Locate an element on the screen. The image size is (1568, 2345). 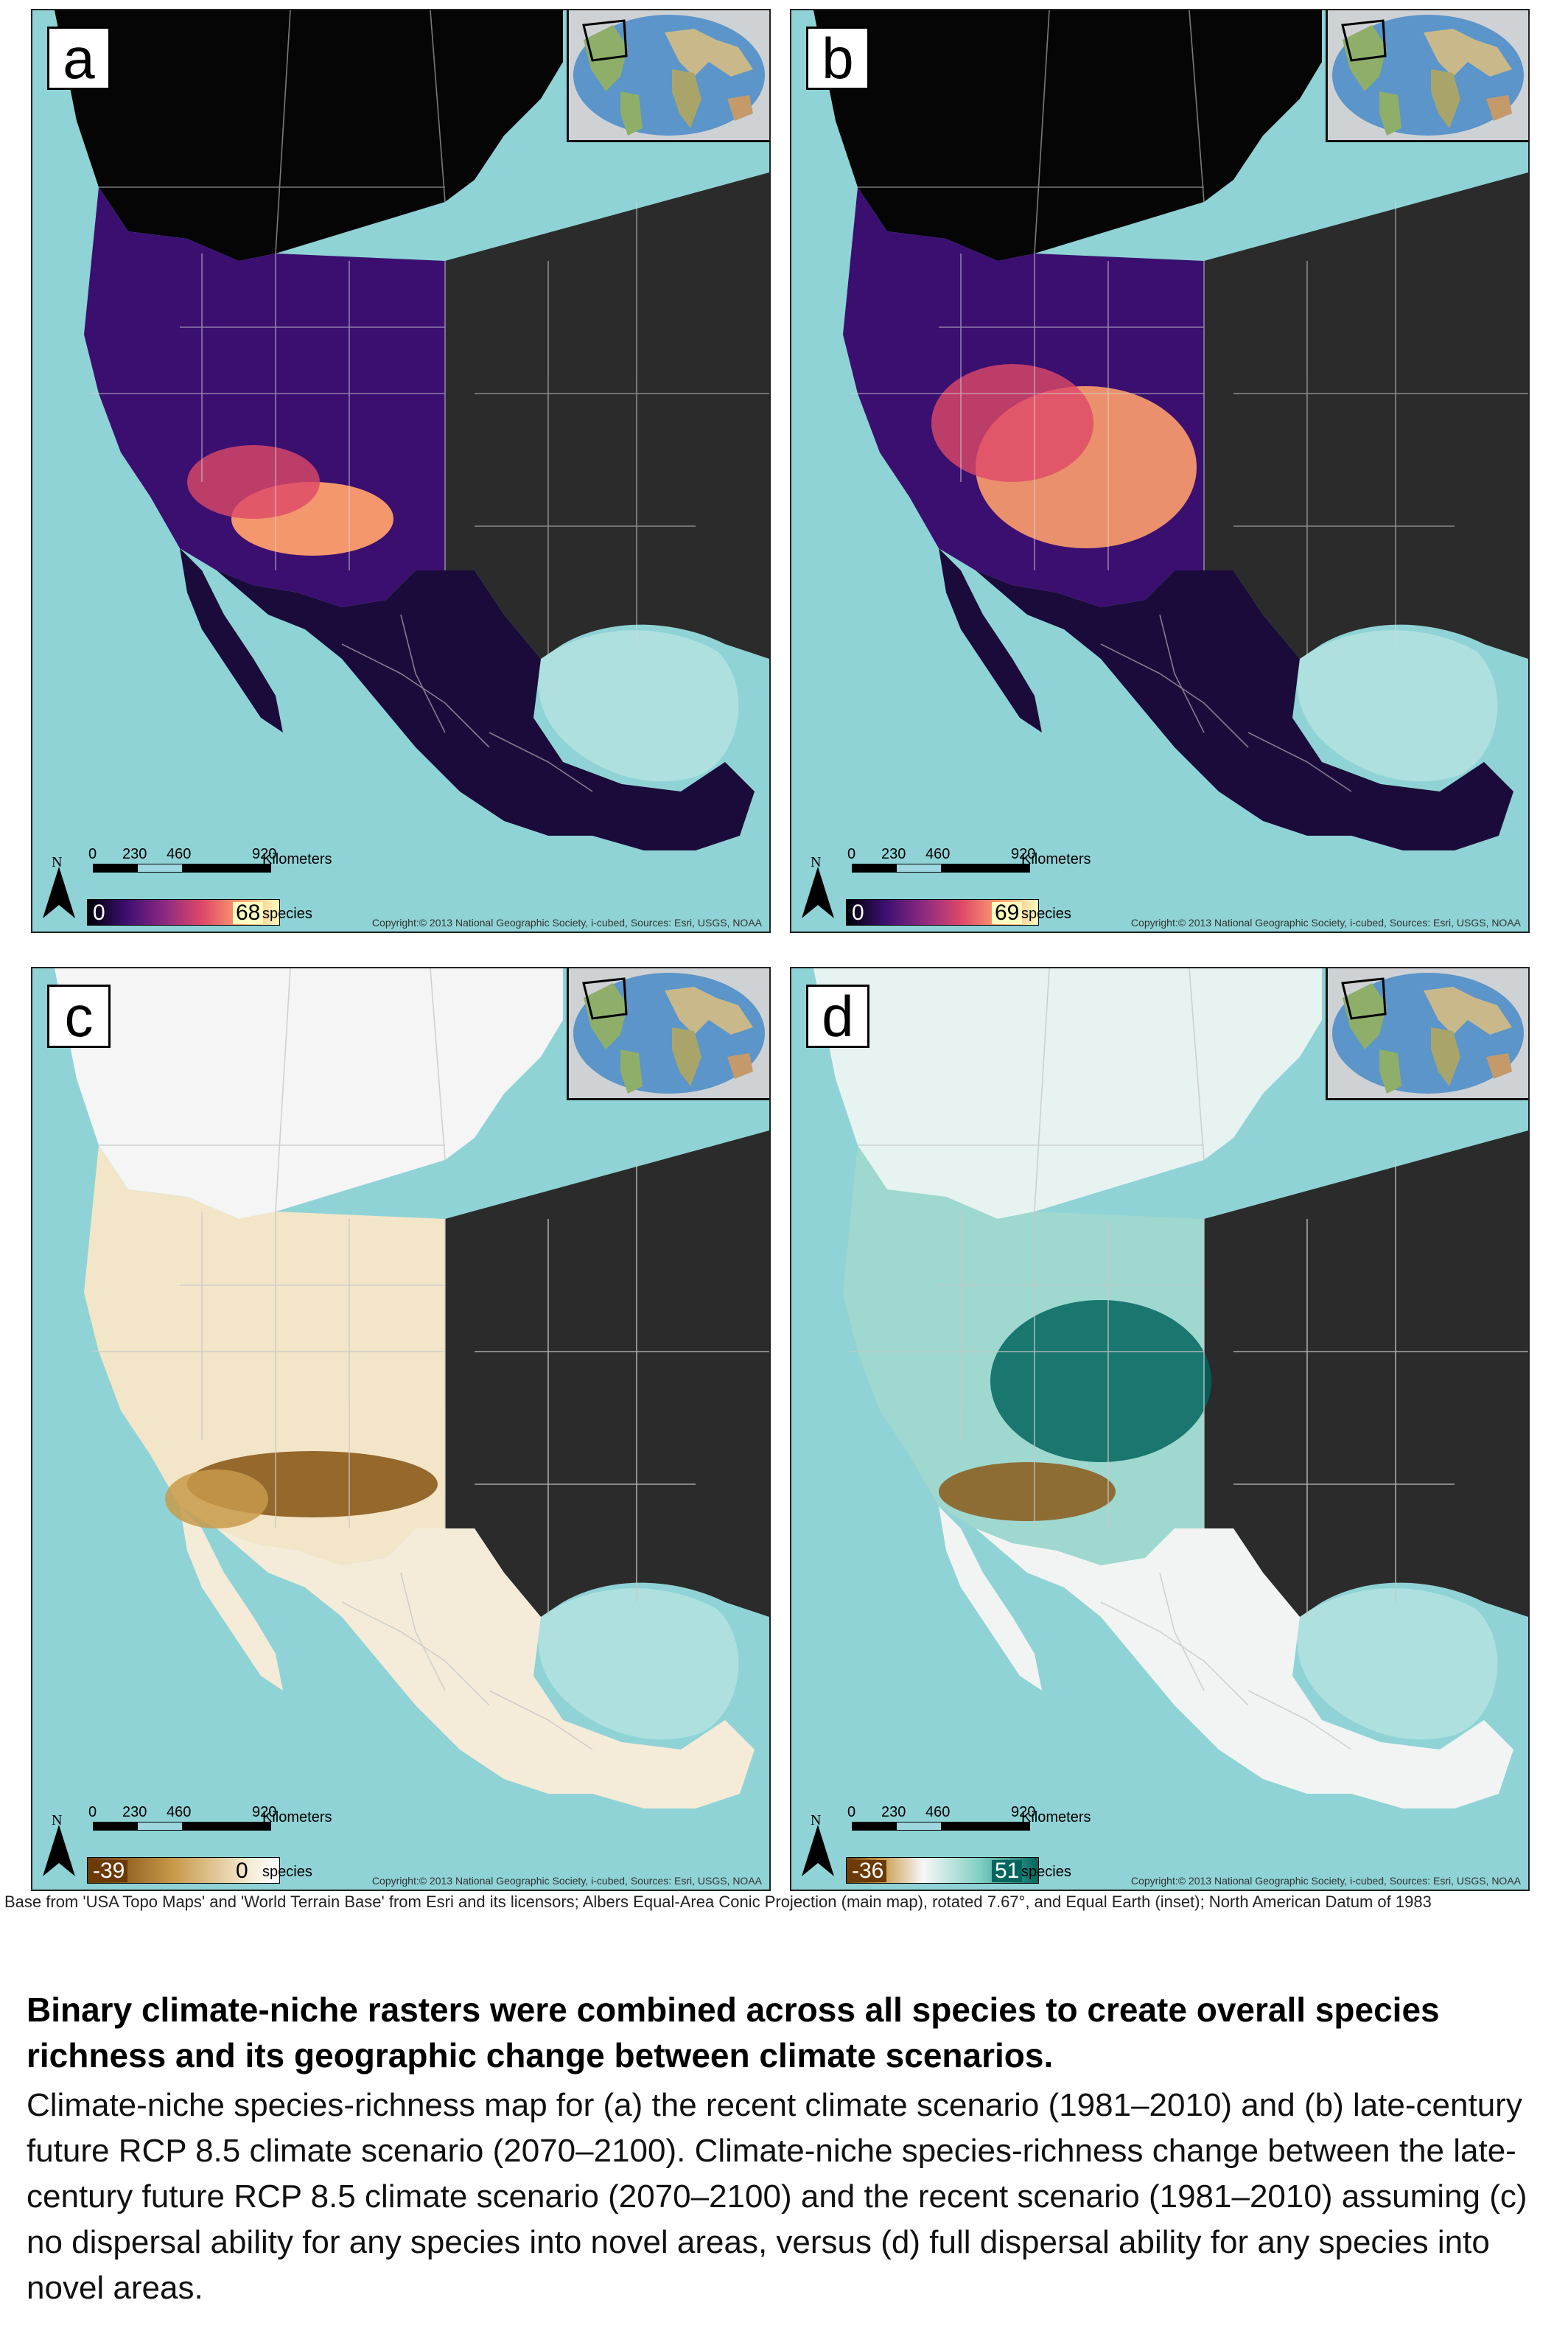
panel-letter: d is located at coordinates (837, 1016).